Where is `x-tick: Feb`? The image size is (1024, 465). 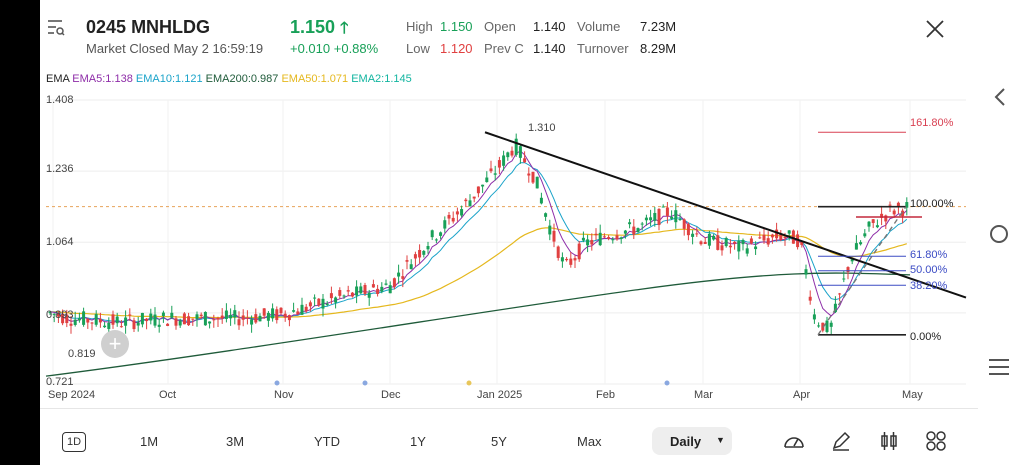
x-tick: Feb is located at coordinates (605, 395).